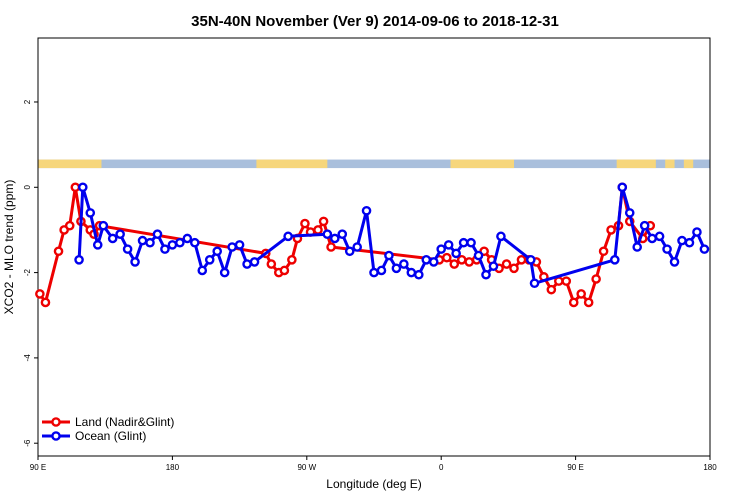 This screenshot has height=500, width=750. Describe the element at coordinates (27, 187) in the screenshot. I see `y-tick-label: 0` at that location.